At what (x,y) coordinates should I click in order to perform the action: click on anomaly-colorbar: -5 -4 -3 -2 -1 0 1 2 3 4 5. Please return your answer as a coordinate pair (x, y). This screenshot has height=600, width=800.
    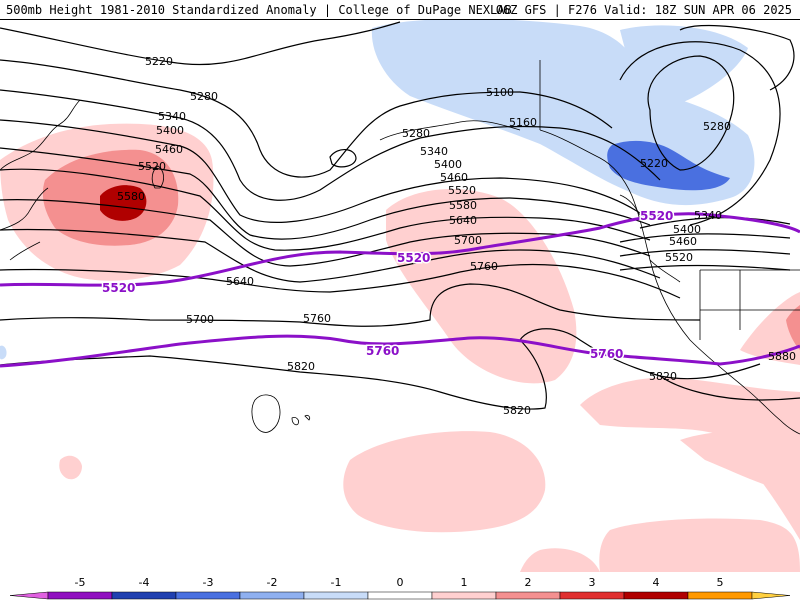
    Looking at the image, I should click on (400, 588).